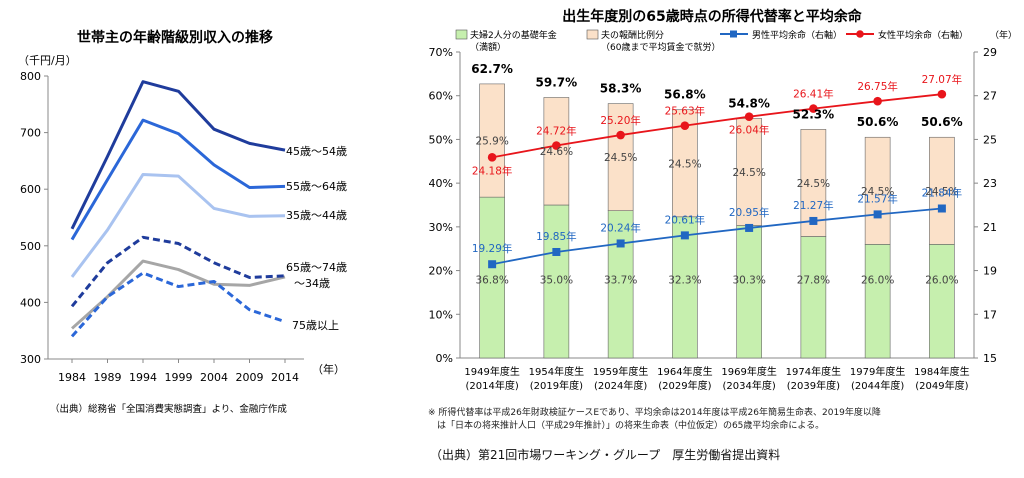 The height and width of the screenshot is (478, 1024). Describe the element at coordinates (441, 52) in the screenshot. I see `right-y-tick-label: 70%` at that location.